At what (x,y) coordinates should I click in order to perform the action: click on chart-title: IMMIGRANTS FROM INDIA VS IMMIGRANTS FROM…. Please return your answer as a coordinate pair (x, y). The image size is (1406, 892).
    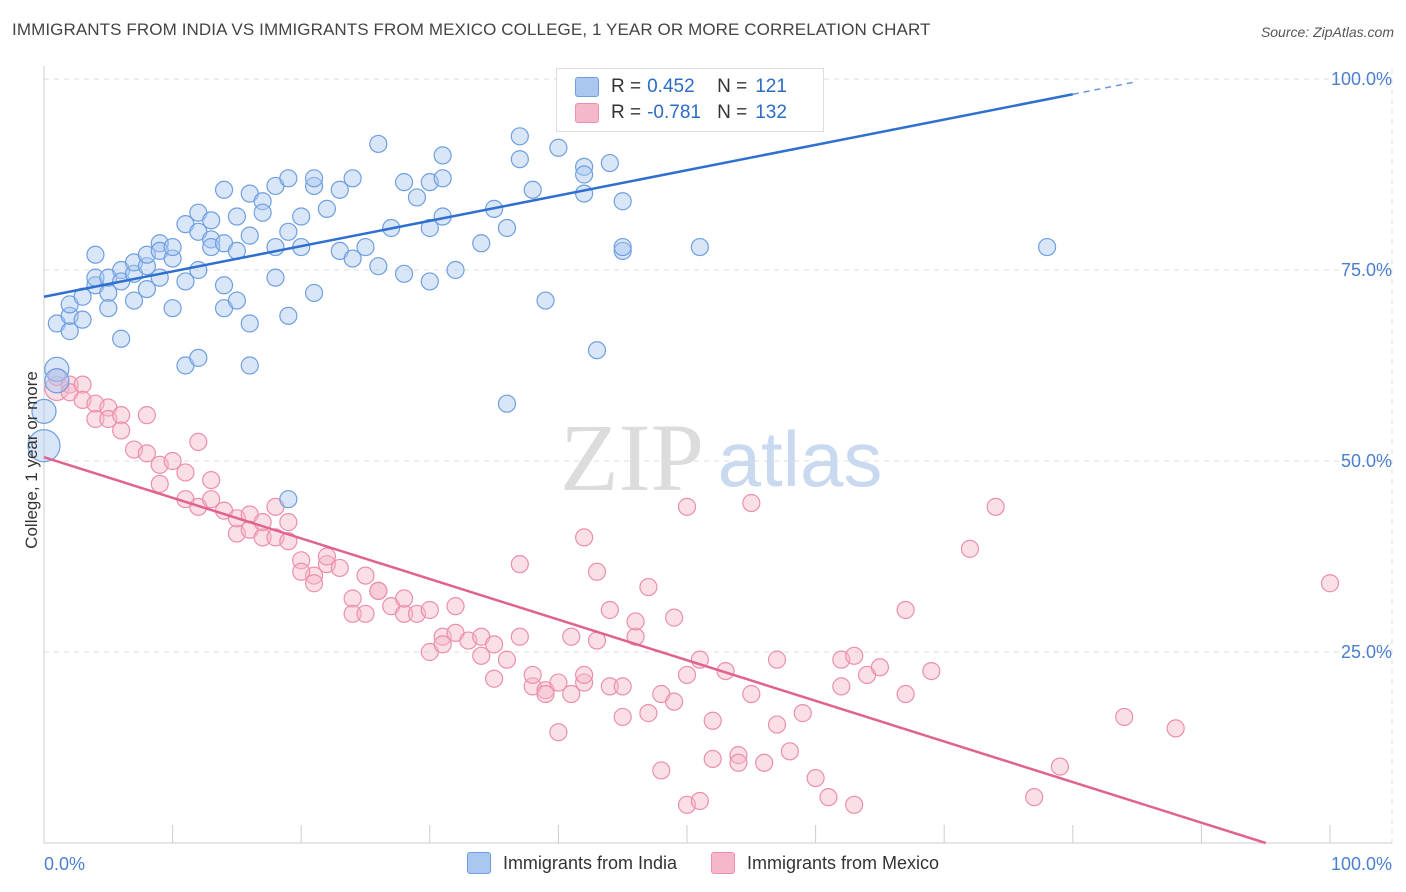
    Looking at the image, I should click on (471, 29).